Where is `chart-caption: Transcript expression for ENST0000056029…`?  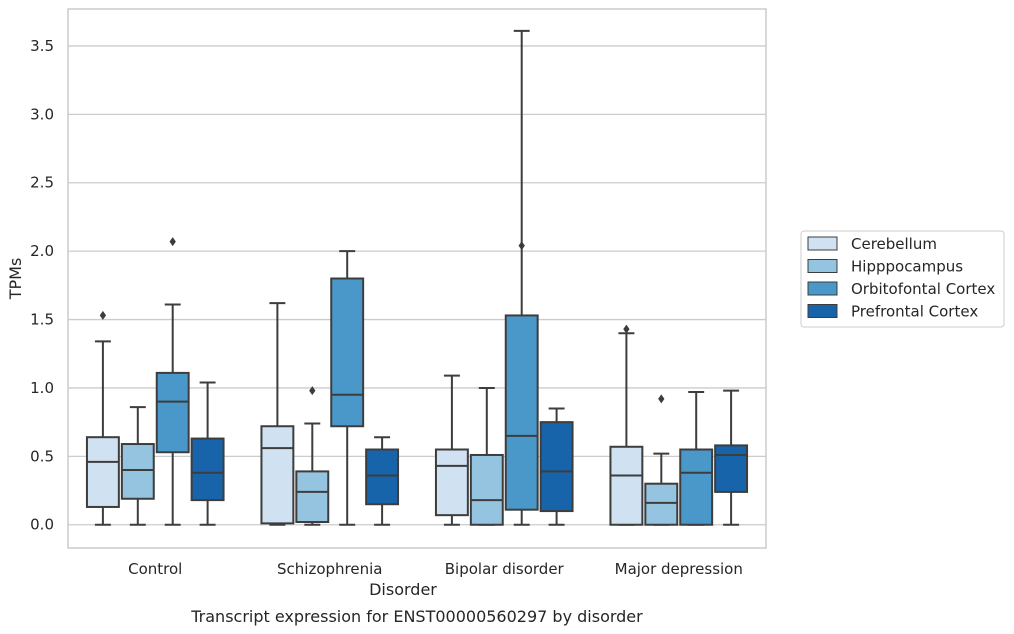
chart-caption: Transcript expression for ENST0000056029… is located at coordinates (416, 616).